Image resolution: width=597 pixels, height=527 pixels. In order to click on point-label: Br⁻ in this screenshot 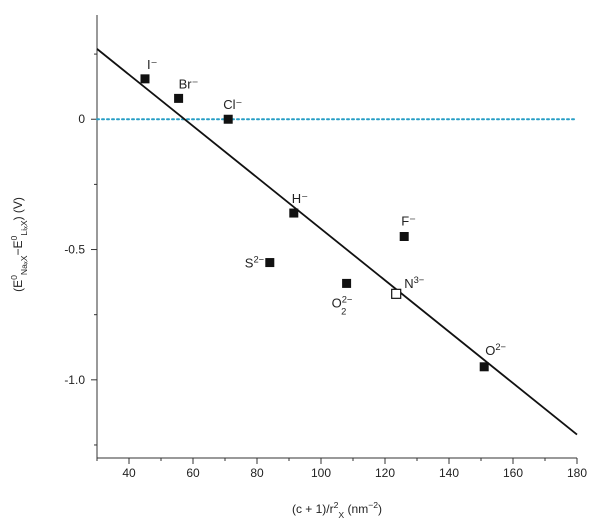, I will do `click(189, 83)`.